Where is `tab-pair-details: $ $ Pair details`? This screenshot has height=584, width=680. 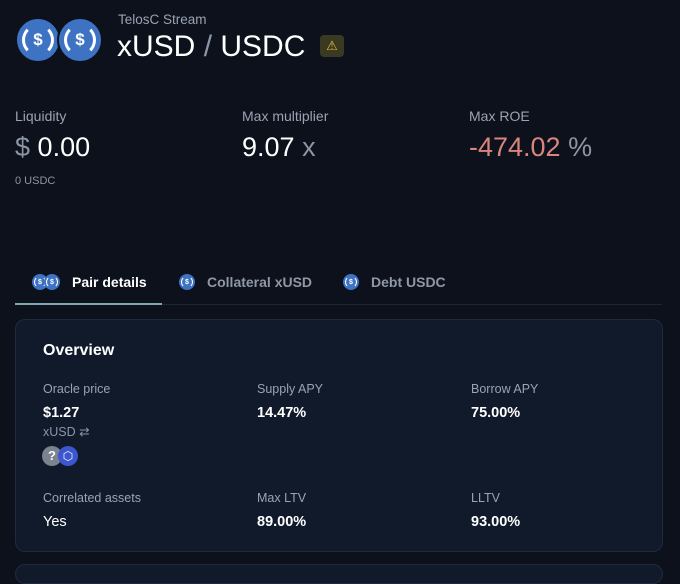 tab-pair-details: $ $ Pair details is located at coordinates (89, 282).